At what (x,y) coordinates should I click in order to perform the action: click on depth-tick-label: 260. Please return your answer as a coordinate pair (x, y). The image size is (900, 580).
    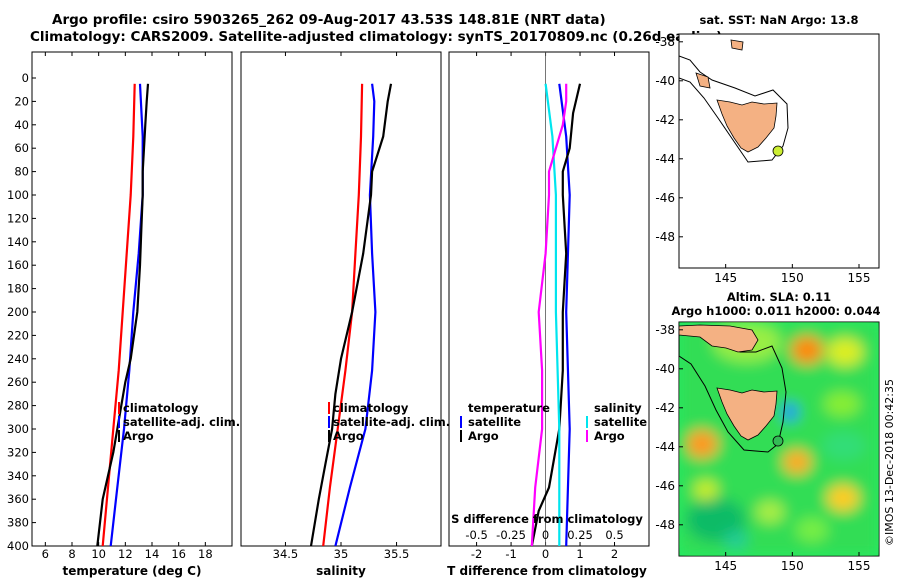
    Looking at the image, I should click on (18, 382).